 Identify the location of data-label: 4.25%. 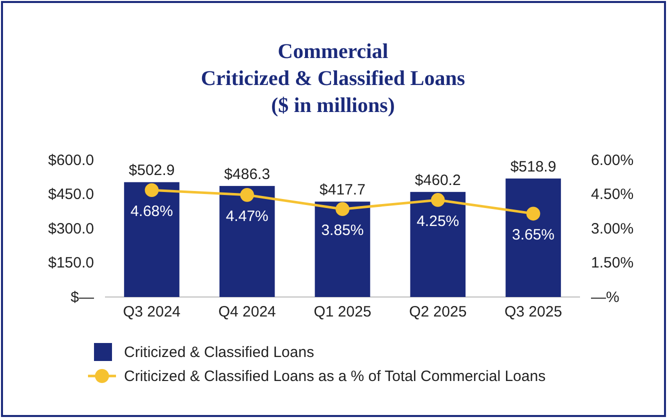
(438, 221).